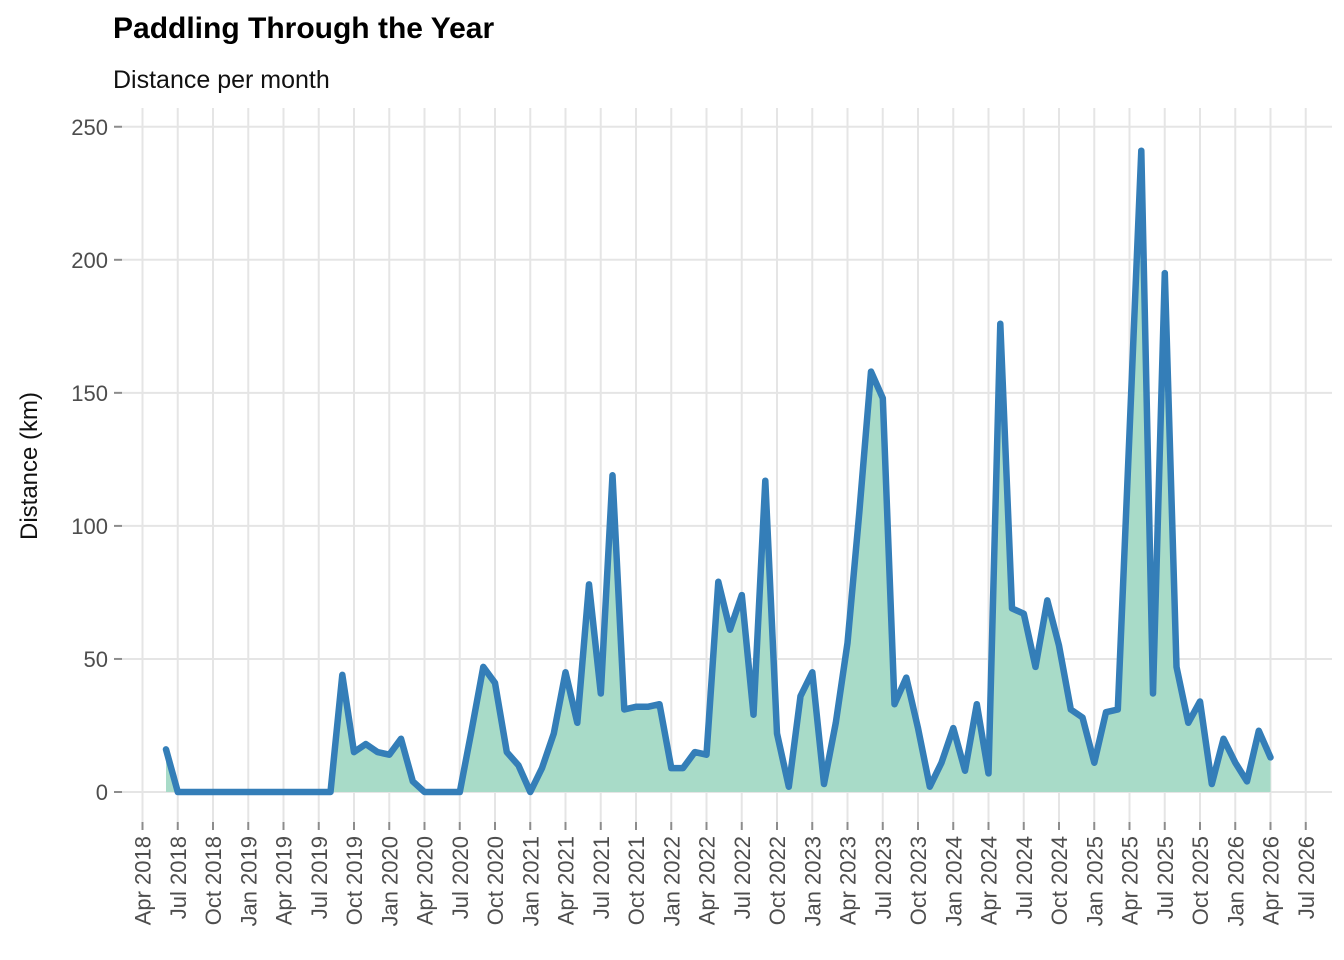  Describe the element at coordinates (812, 881) in the screenshot. I see `x-tick-label: Jan 2023` at that location.